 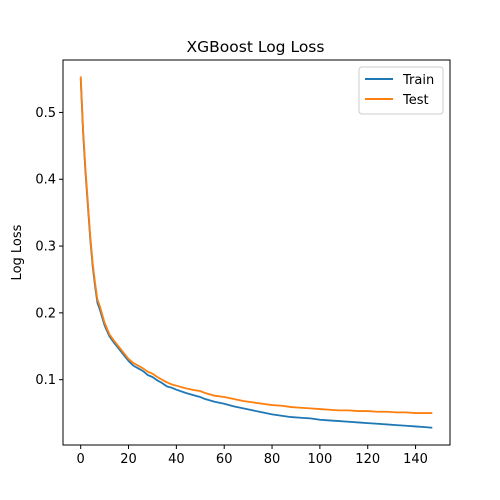 I want to click on y-axis: 0.1 0.2 0.3 0.4 0.5, so click(x=49, y=247).